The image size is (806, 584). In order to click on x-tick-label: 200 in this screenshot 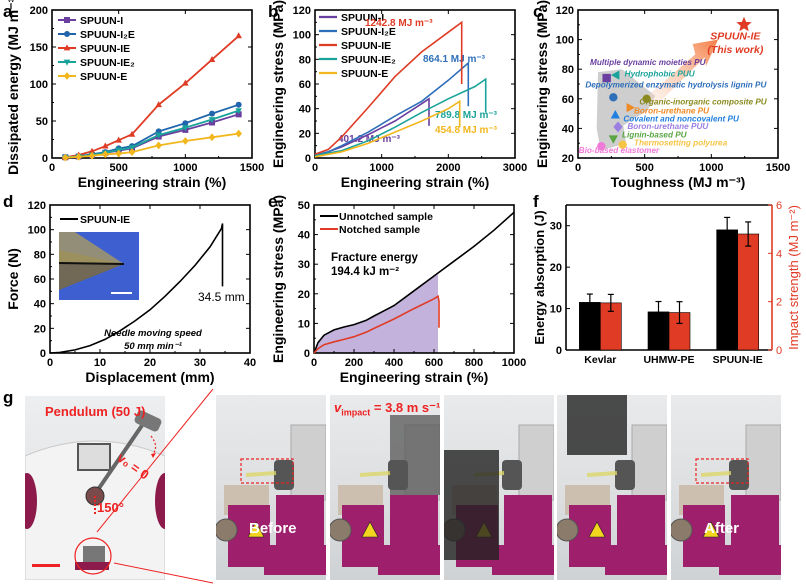, I will do `click(354, 363)`.